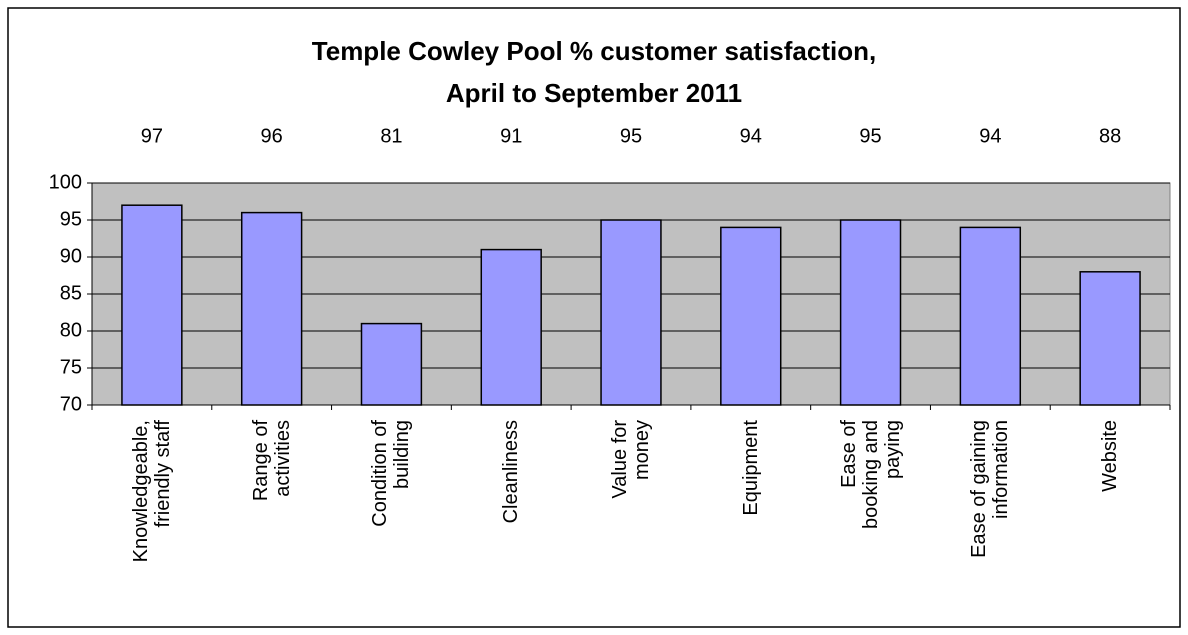 This screenshot has width=1188, height=635. I want to click on x-tick-label: Range of activities, so click(271, 461).